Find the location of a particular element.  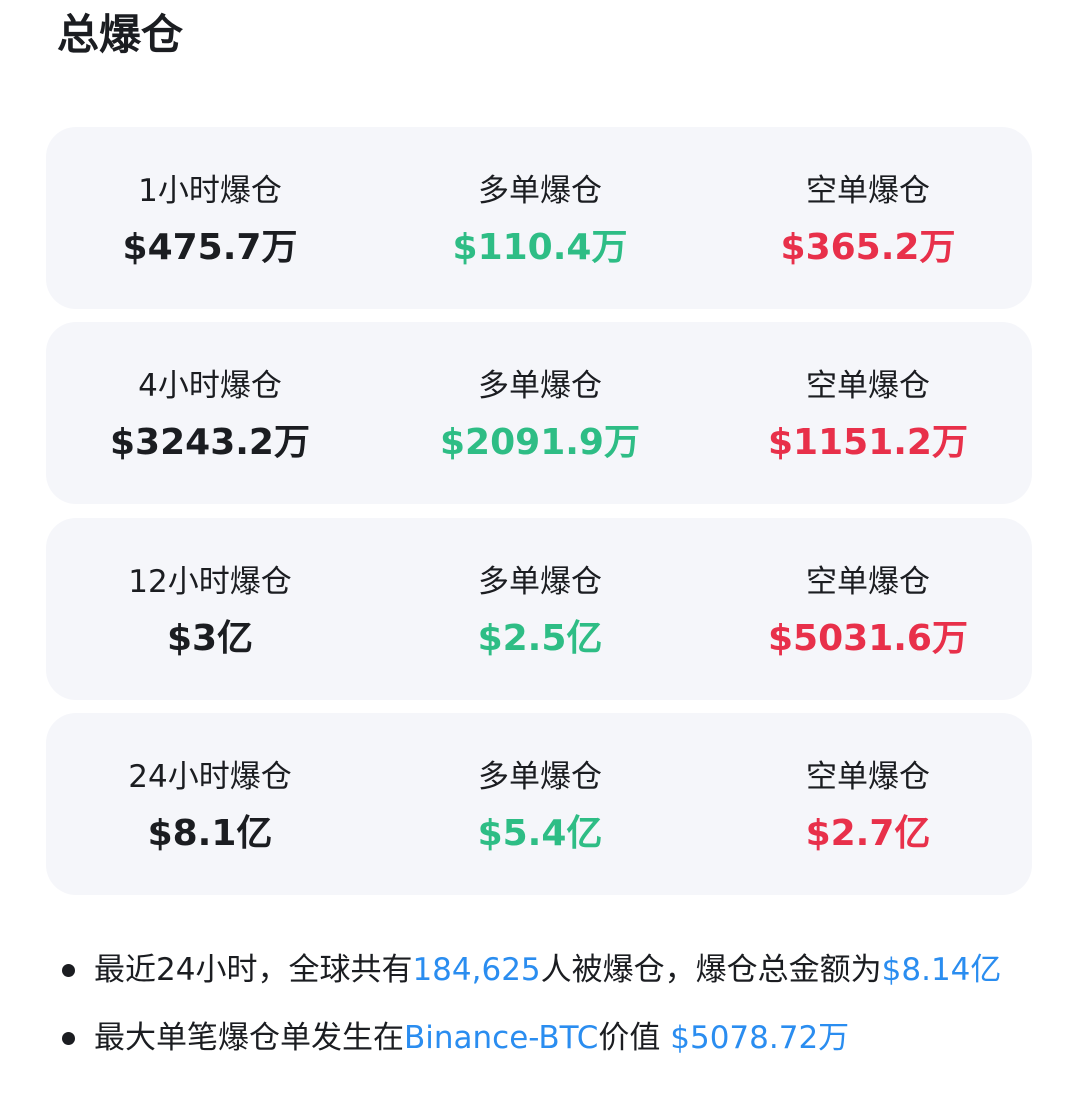

largest-amount: $5078.72万 is located at coordinates (760, 1038).